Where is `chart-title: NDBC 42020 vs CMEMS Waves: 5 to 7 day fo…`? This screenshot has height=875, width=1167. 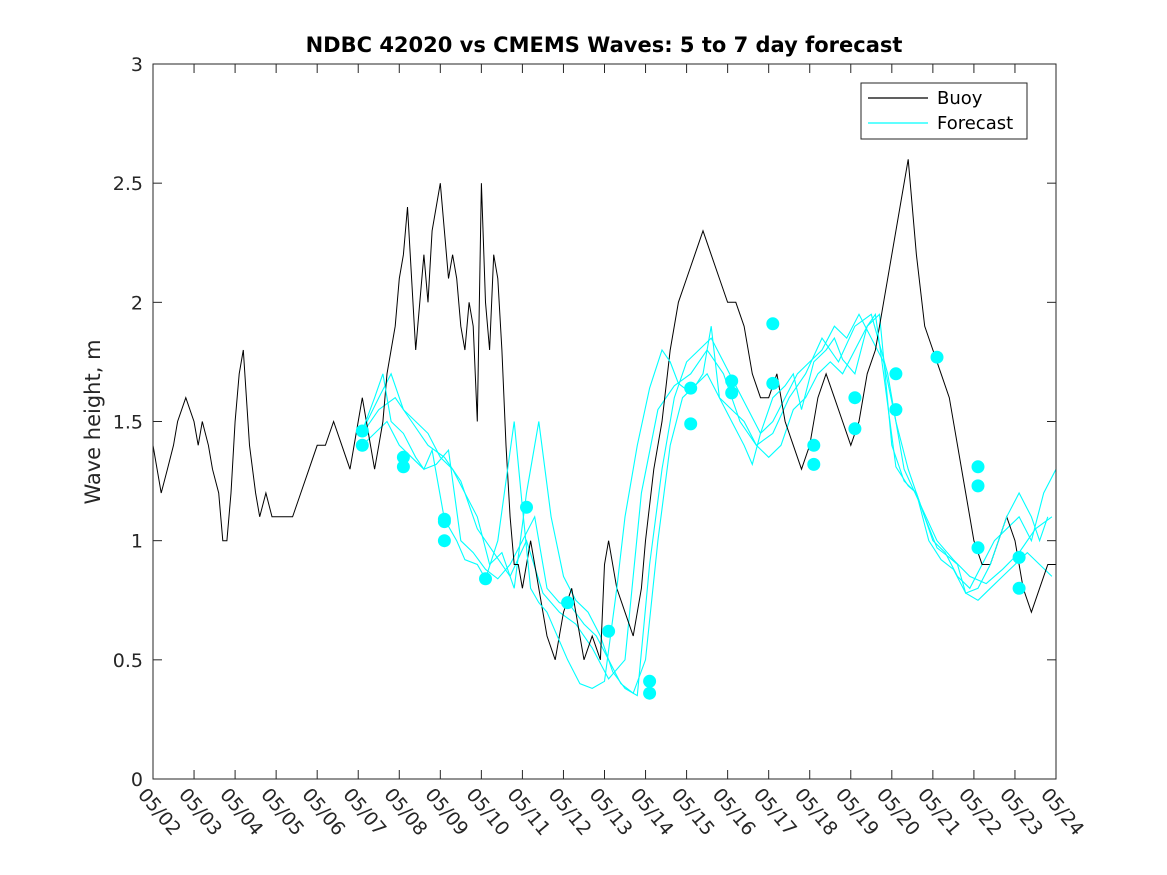
chart-title: NDBC 42020 vs CMEMS Waves: 5 to 7 day fo… is located at coordinates (604, 45).